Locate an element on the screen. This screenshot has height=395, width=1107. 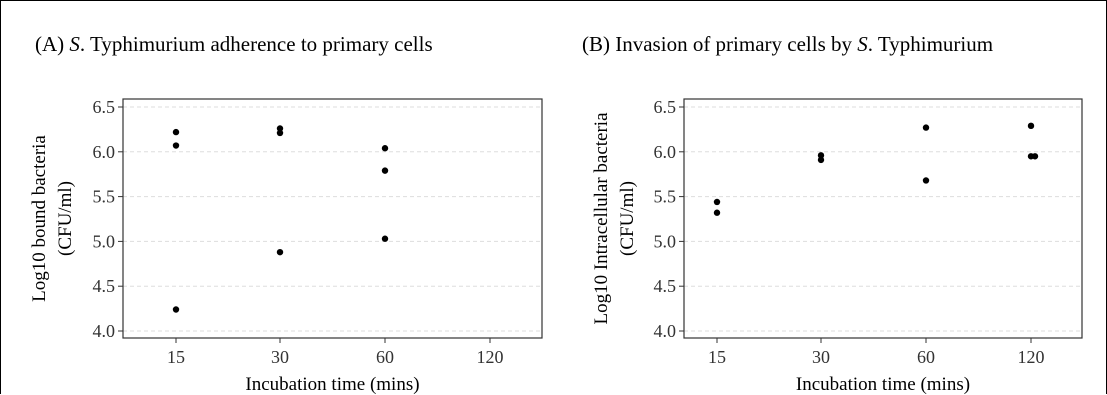
y-axis-label: Log10 Intracellular bacteria is located at coordinates (601, 218).